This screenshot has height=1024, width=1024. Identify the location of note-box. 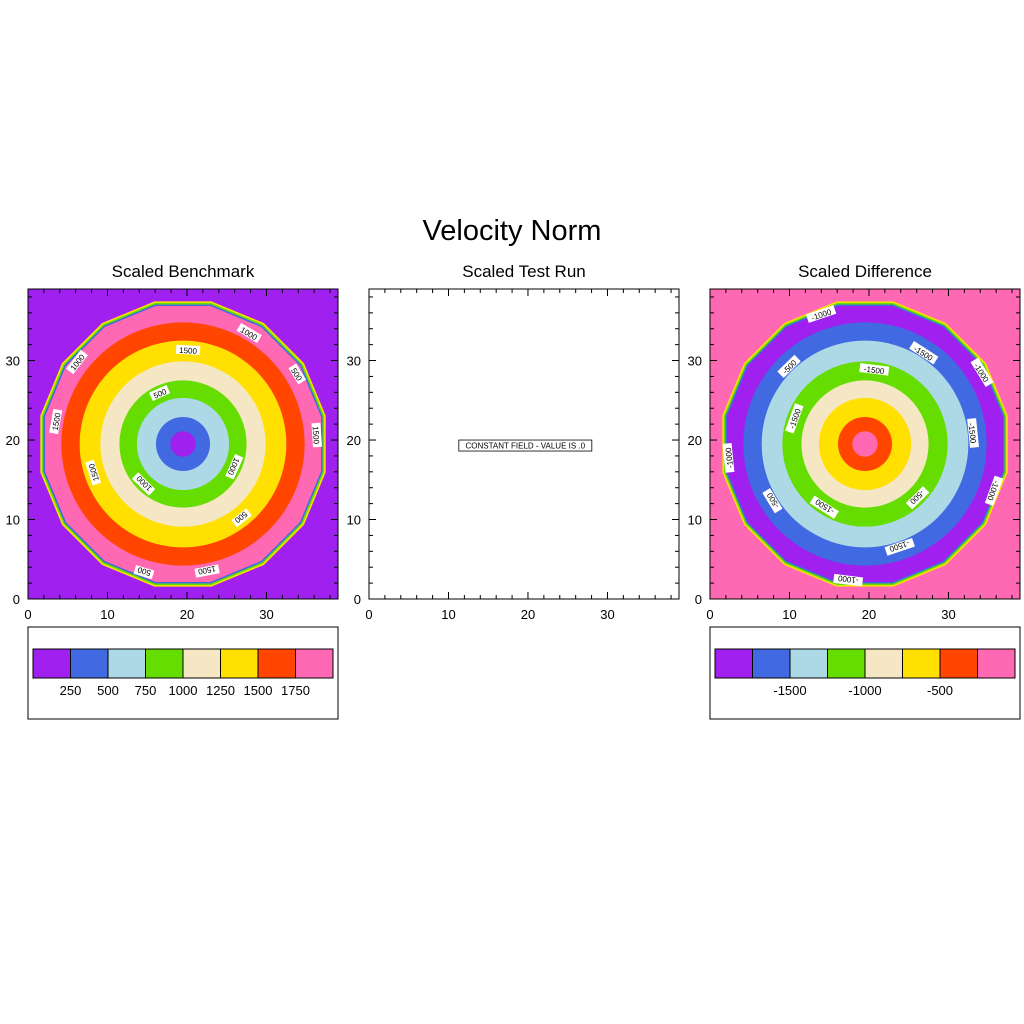
(525, 445).